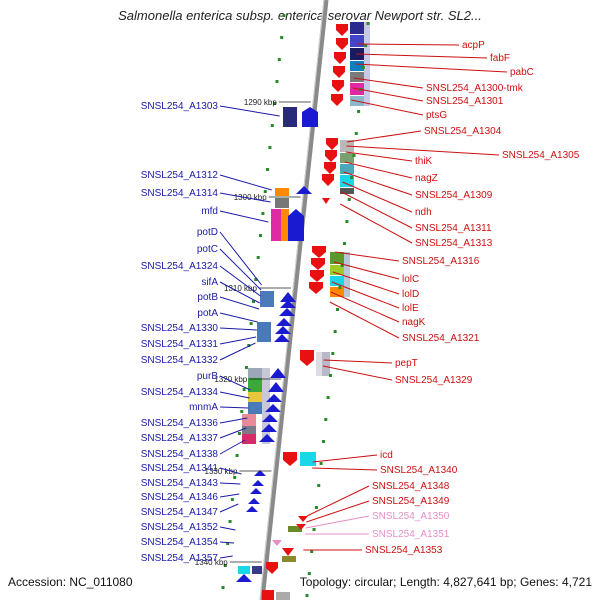 Image resolution: width=600 pixels, height=600 pixels. What do you see at coordinates (180, 527) in the screenshot?
I see `left-gene-label: SNSL254_A1352` at bounding box center [180, 527].